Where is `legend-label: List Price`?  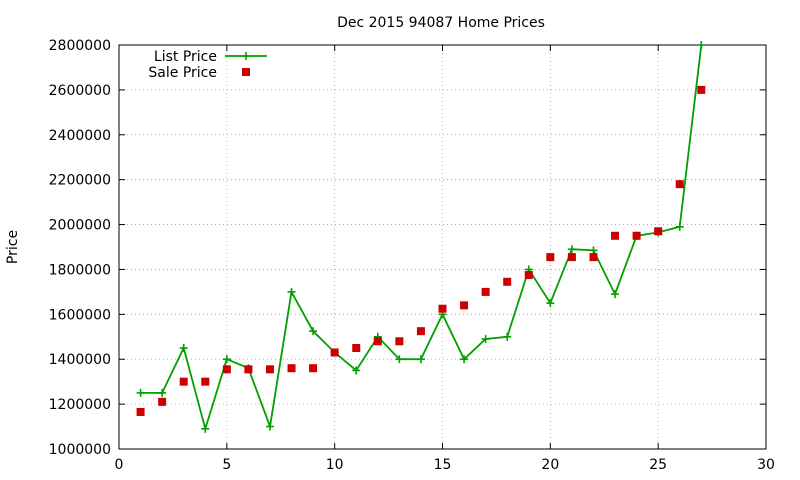
legend-label: List Price is located at coordinates (185, 57).